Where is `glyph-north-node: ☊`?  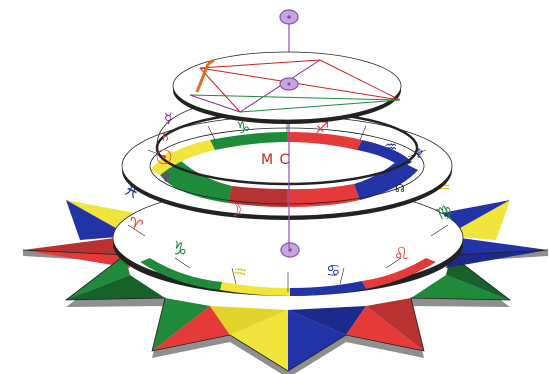 glyph-north-node: ☊ is located at coordinates (400, 188).